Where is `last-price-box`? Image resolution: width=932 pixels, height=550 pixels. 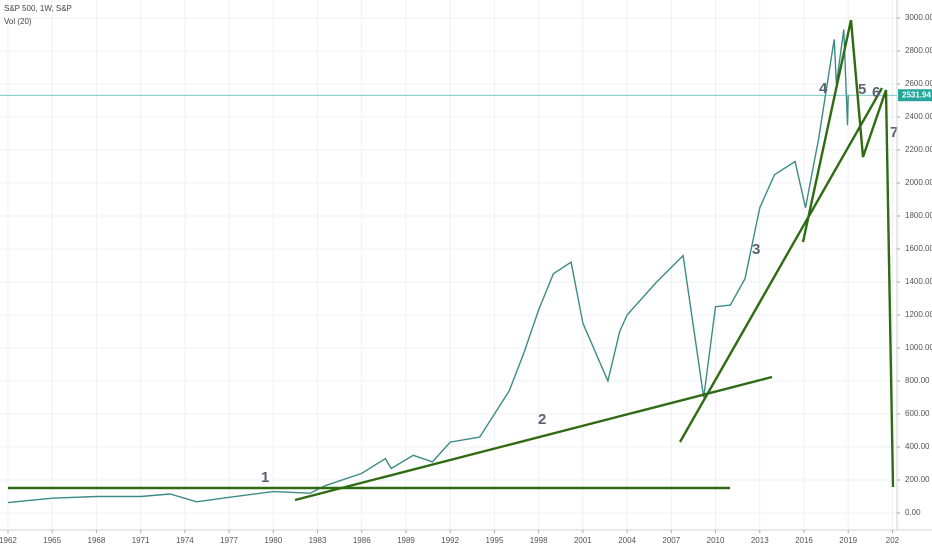
last-price-box is located at coordinates (915, 95).